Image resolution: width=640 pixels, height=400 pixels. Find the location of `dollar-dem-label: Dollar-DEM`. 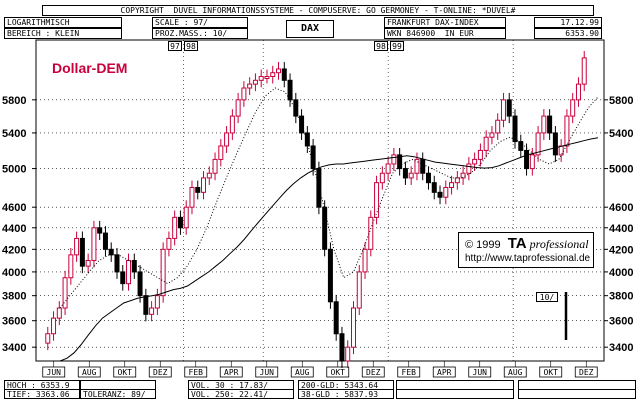

dollar-dem-label: Dollar-DEM is located at coordinates (90, 68).